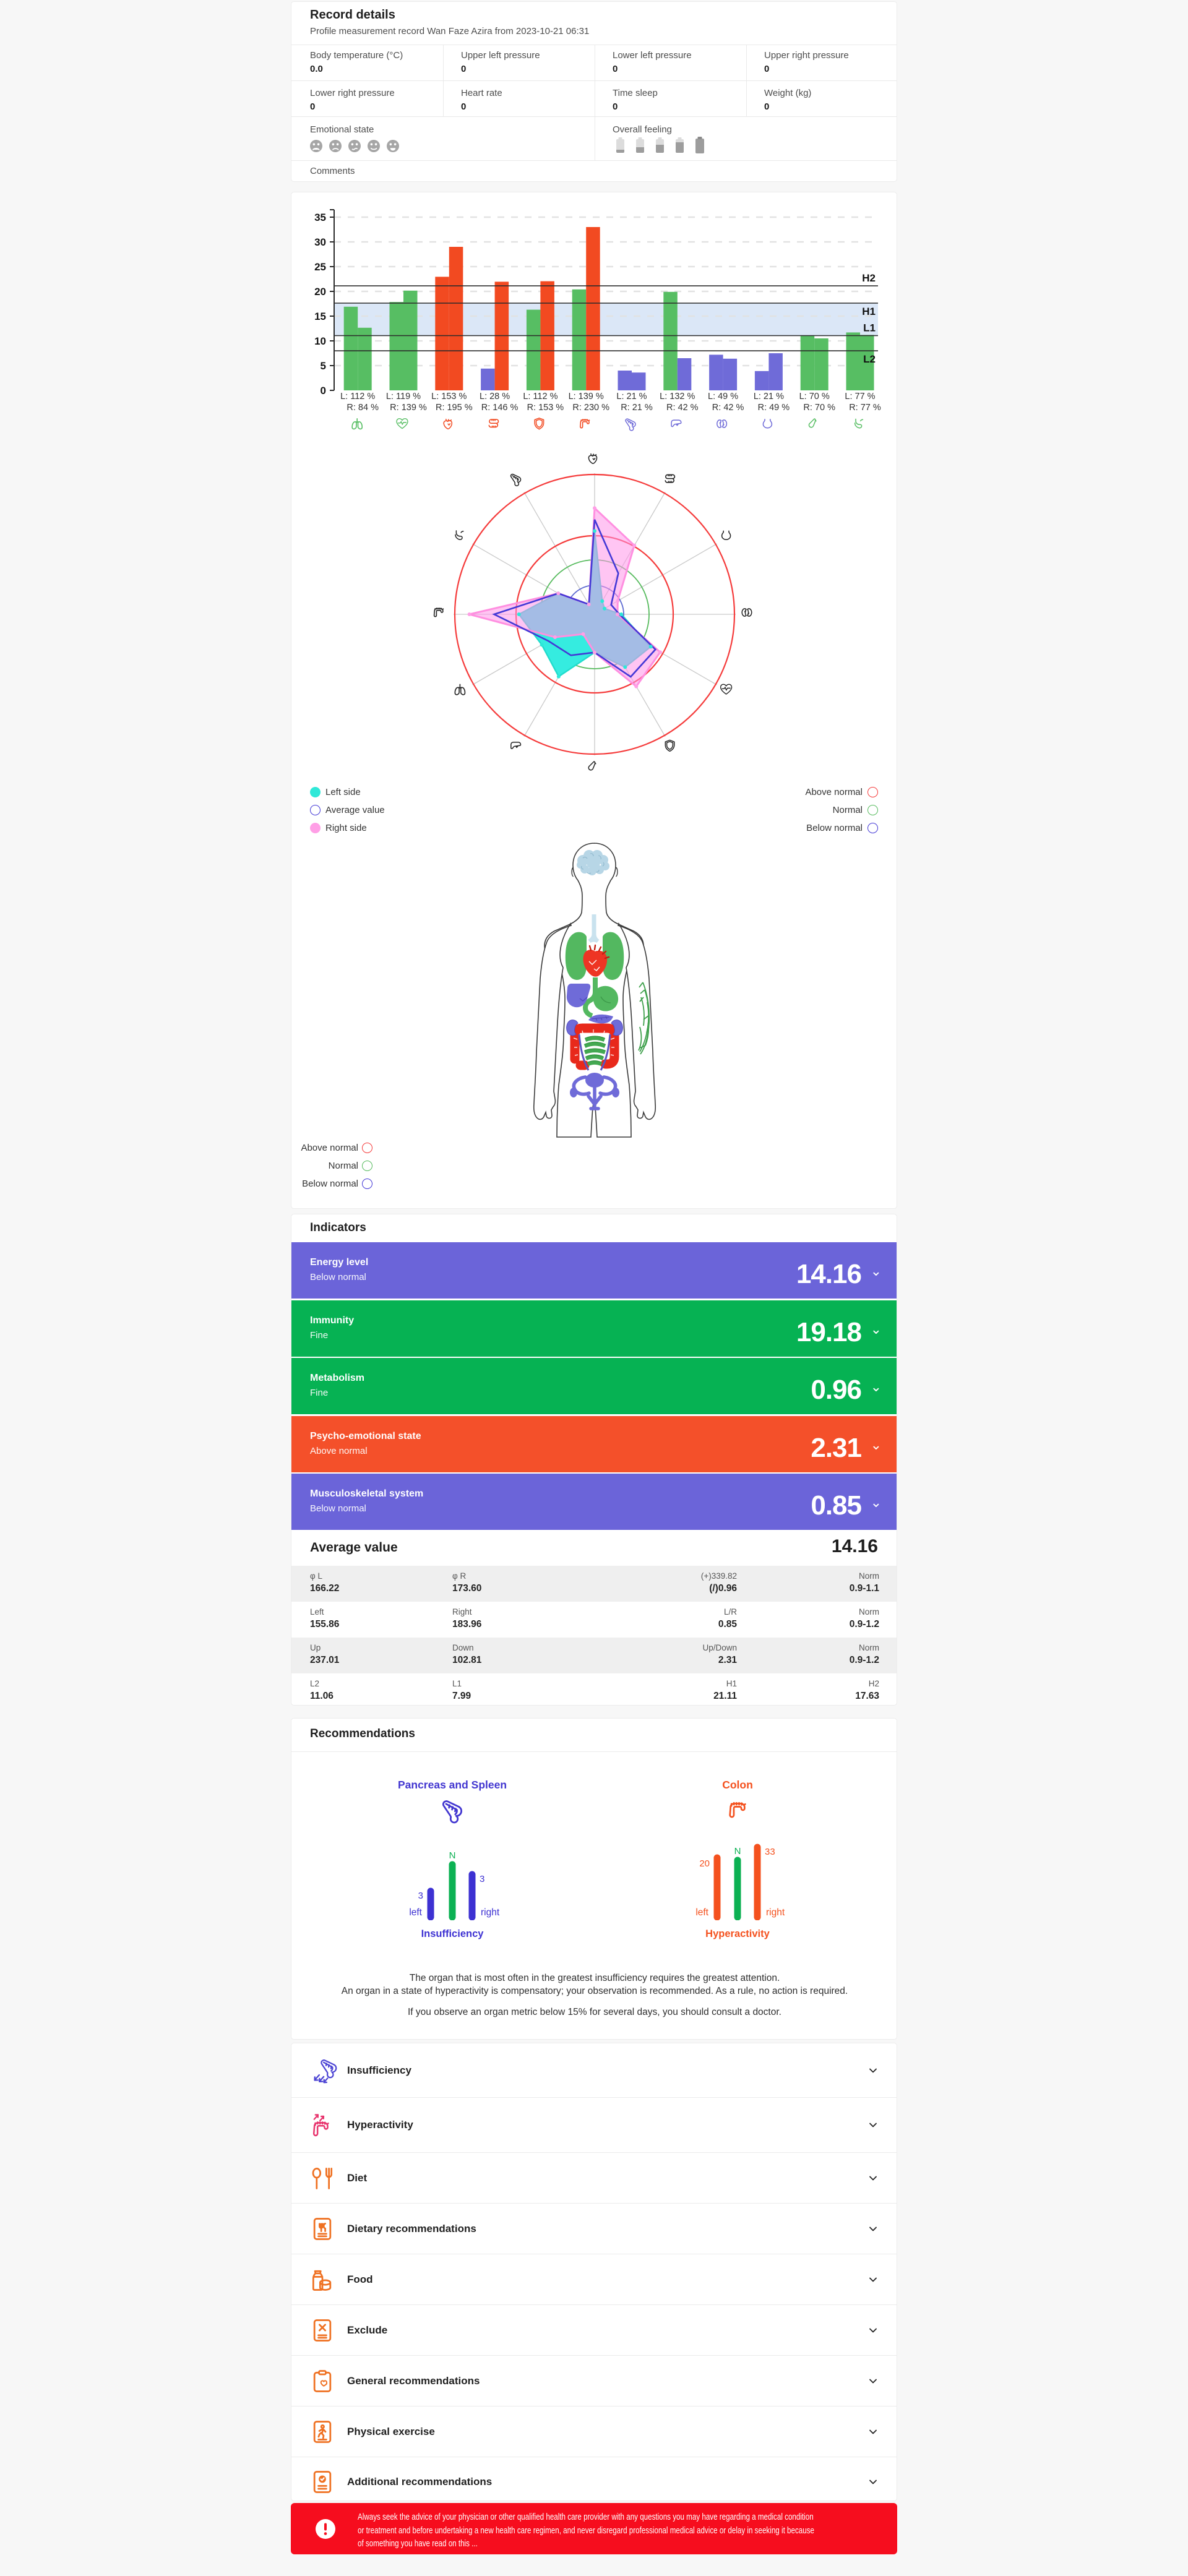 The width and height of the screenshot is (1188, 2576). Describe the element at coordinates (774, 408) in the screenshot. I see `svg-text: R: 49 %` at that location.